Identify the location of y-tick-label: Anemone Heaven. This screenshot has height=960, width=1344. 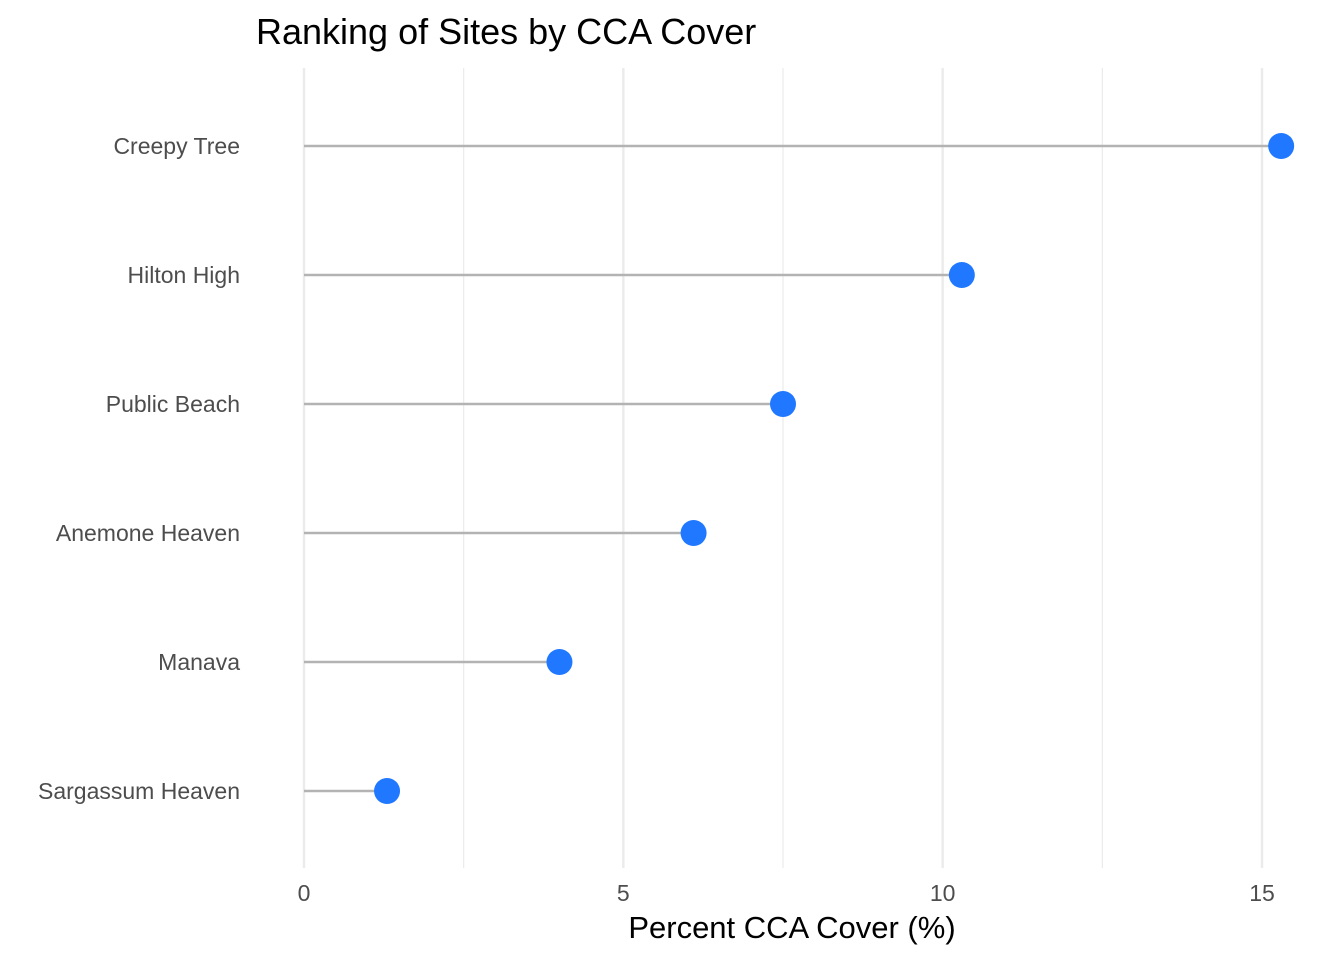
(148, 533).